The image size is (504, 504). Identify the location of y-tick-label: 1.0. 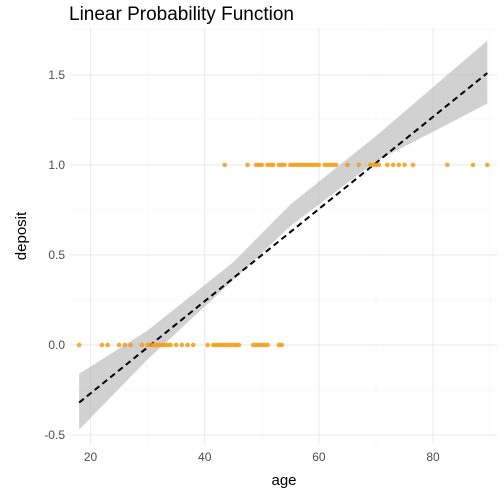
(56, 165).